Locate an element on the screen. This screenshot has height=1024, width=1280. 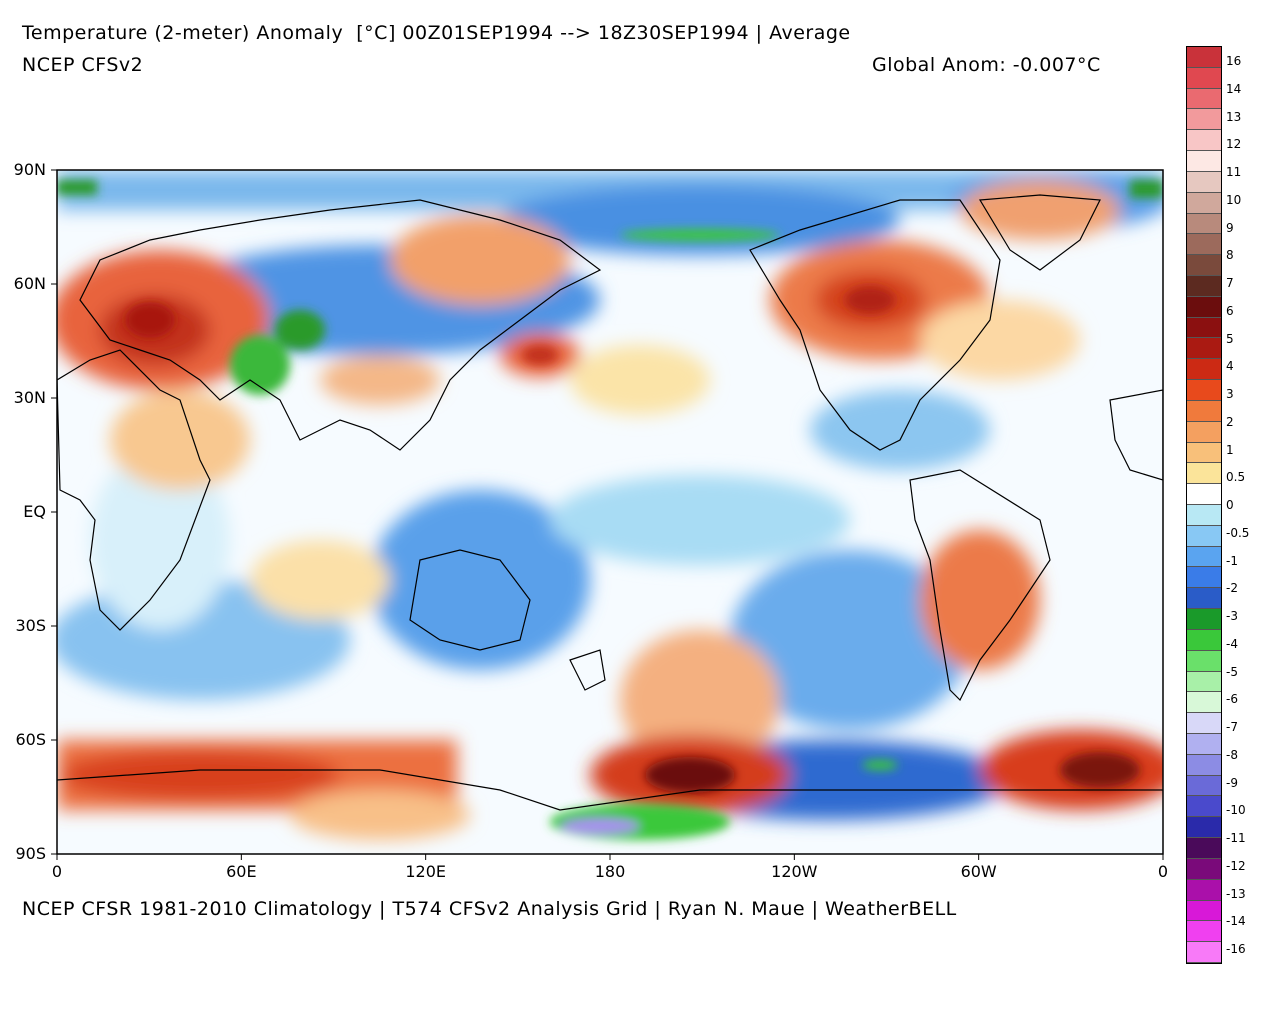
color-scale-label: -5 is located at coordinates (1232, 671).